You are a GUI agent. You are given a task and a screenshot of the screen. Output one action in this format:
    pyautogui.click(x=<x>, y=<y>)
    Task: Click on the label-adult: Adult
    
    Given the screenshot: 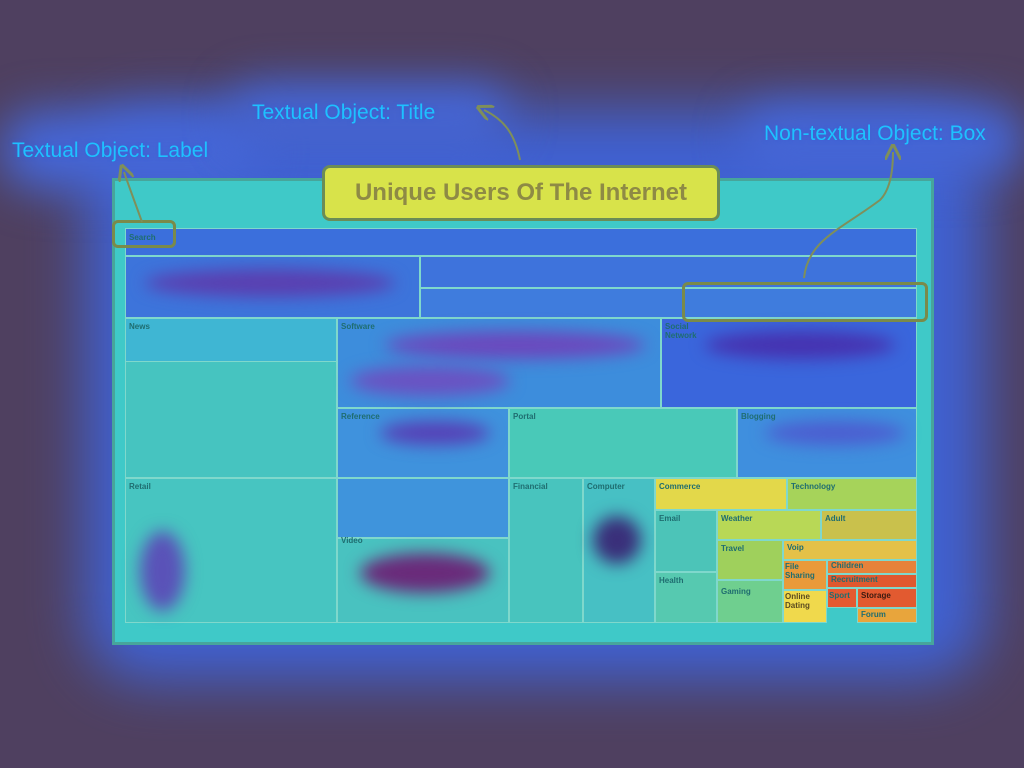 What is the action you would take?
    pyautogui.click(x=835, y=518)
    